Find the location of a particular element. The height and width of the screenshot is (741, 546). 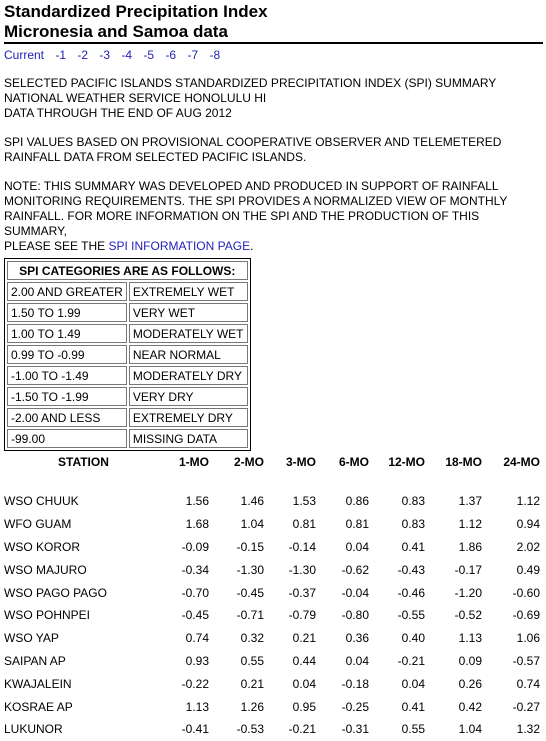

spi-value-6-mo: 0.36 is located at coordinates (357, 638).